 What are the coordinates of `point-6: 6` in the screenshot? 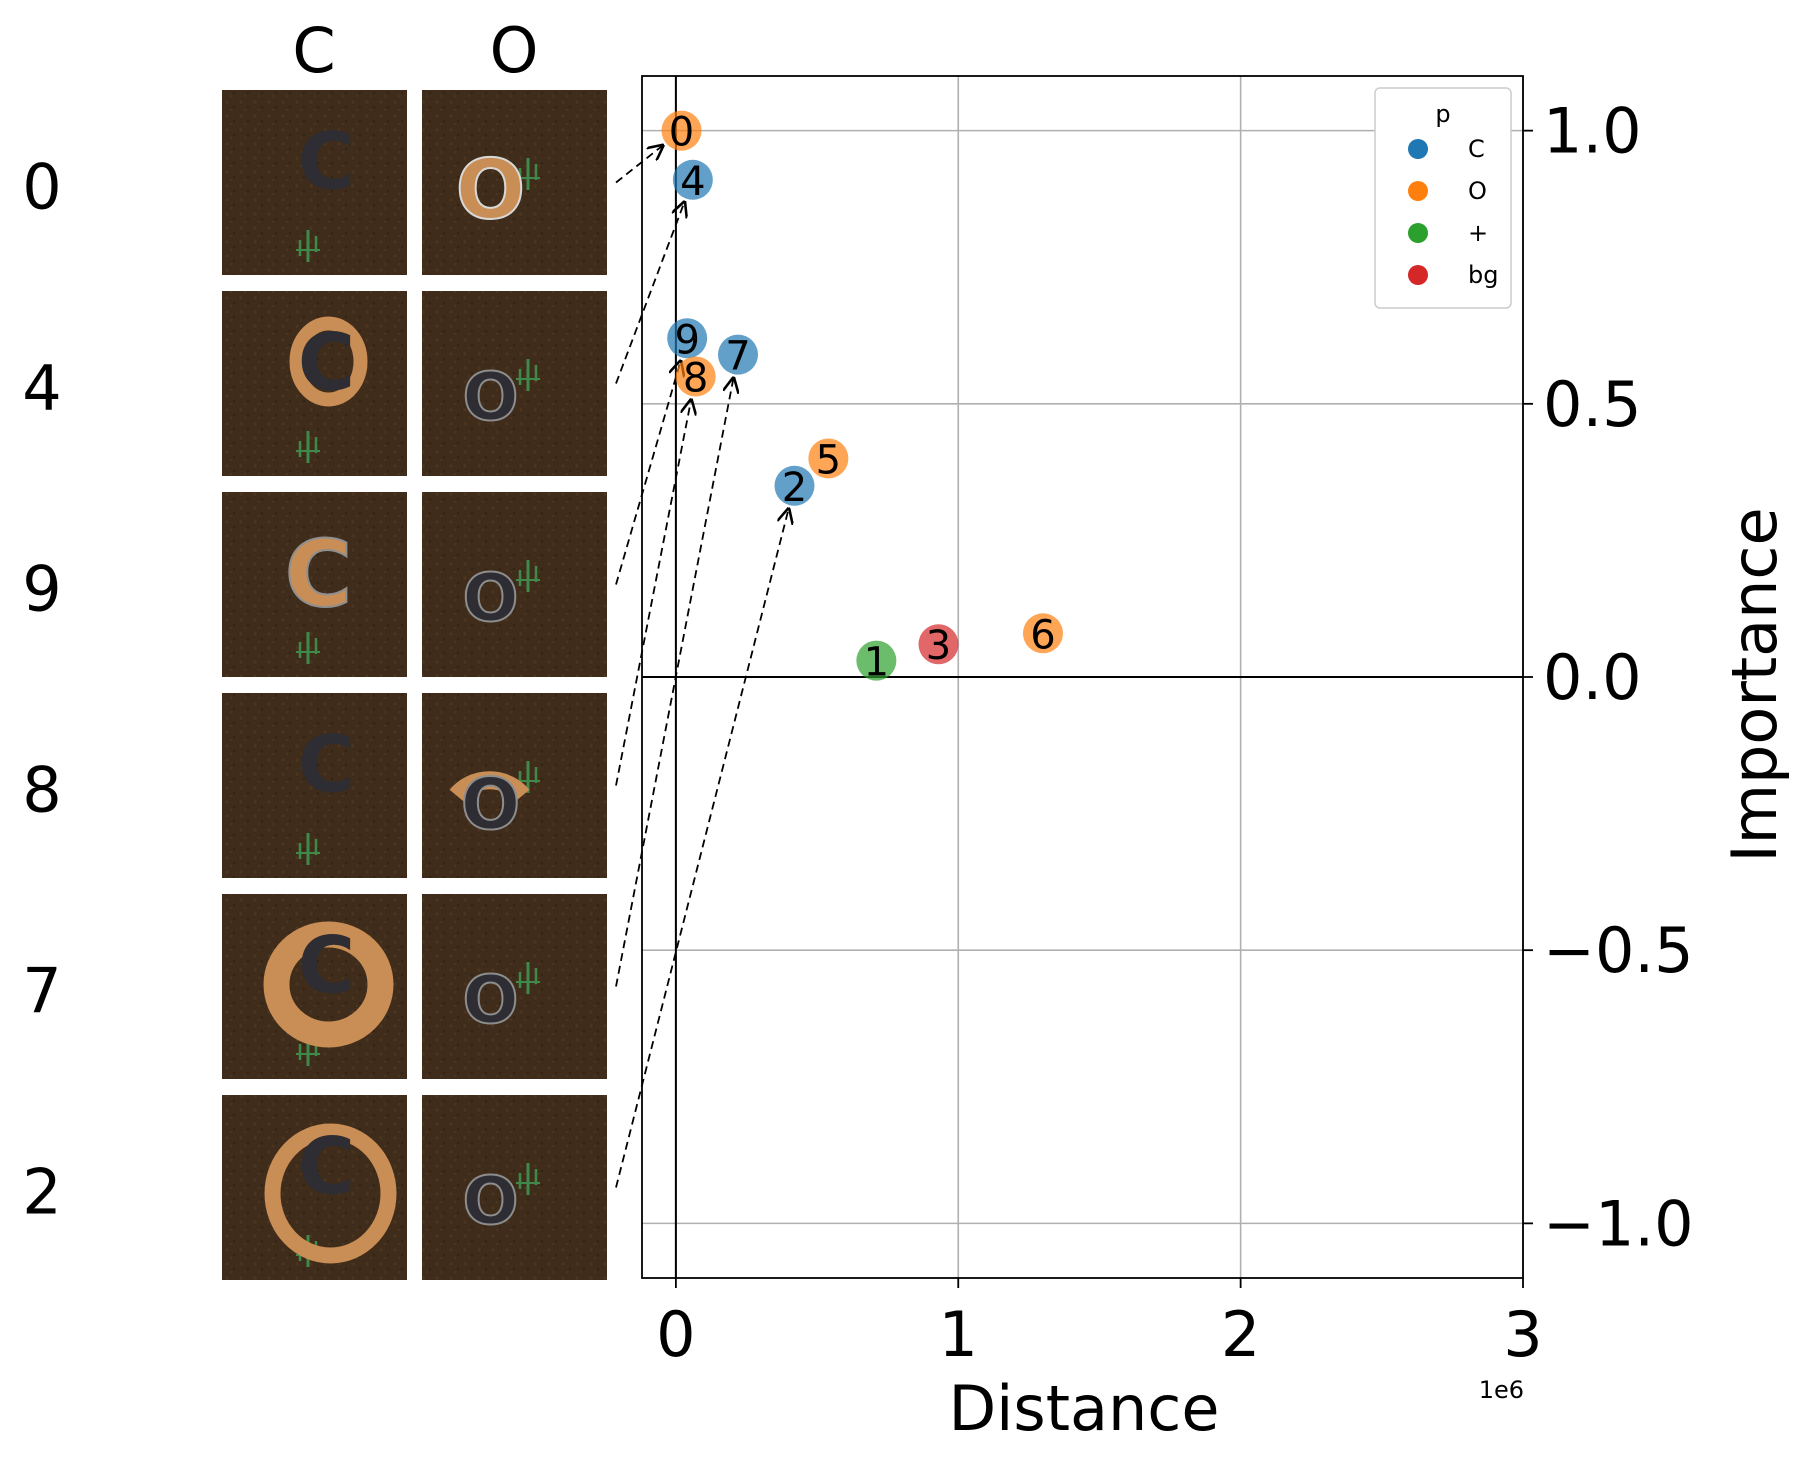 It's located at (1042, 635).